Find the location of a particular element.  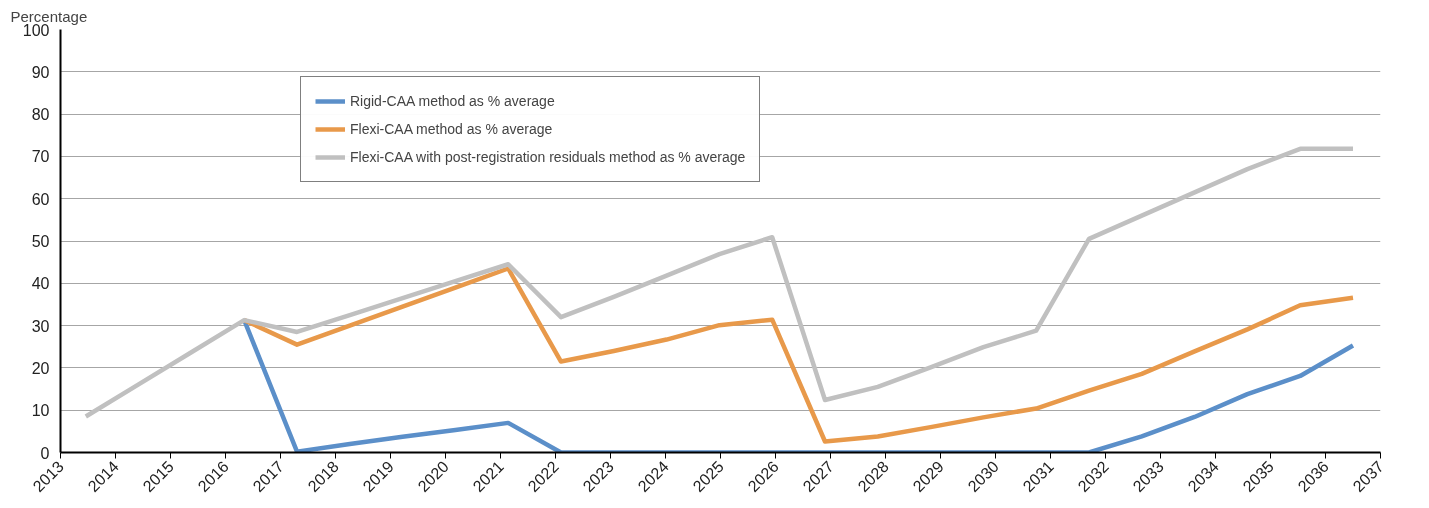

y-tick-label: 50 is located at coordinates (40, 241).